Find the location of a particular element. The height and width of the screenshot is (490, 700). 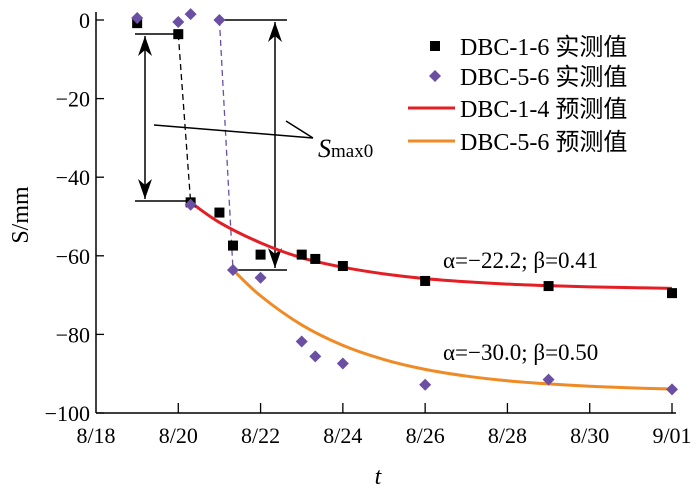

legend-label: DBC-1-6 实测值 is located at coordinates (543, 47).